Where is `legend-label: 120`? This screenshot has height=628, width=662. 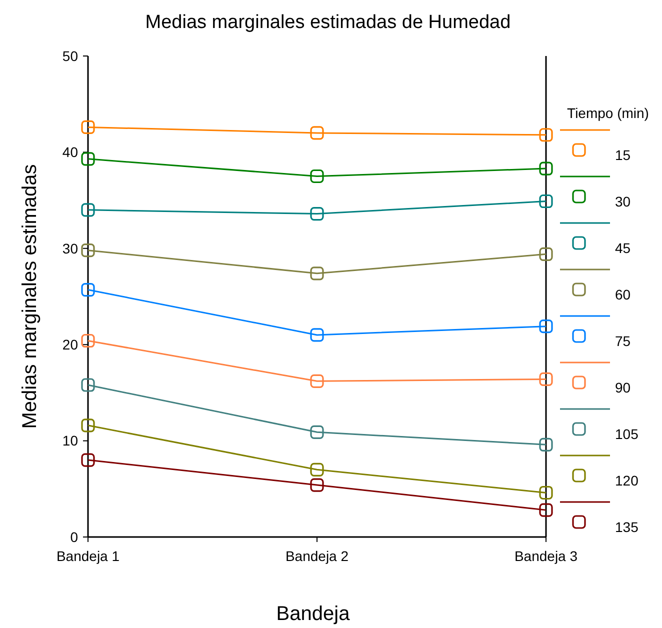 legend-label: 120 is located at coordinates (627, 480).